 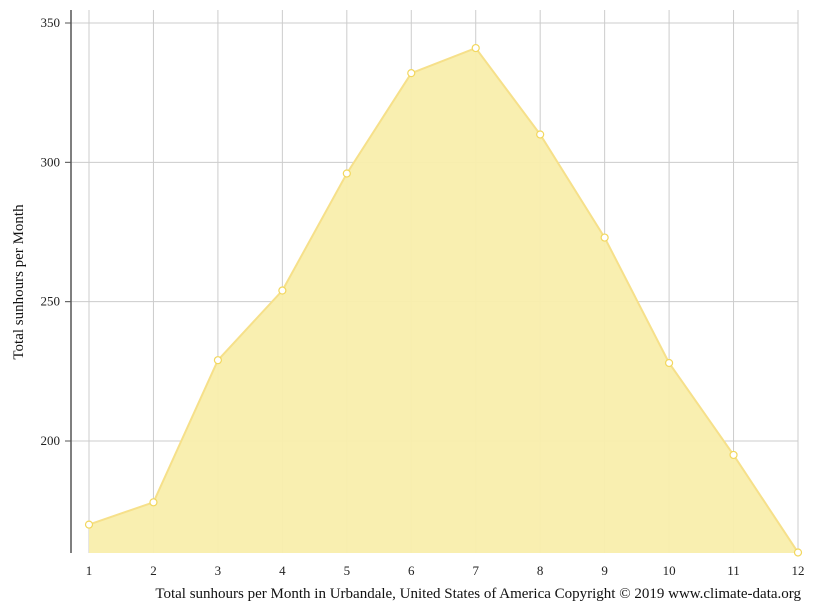 I want to click on y-tick-label-350: 350, so click(x=51, y=22).